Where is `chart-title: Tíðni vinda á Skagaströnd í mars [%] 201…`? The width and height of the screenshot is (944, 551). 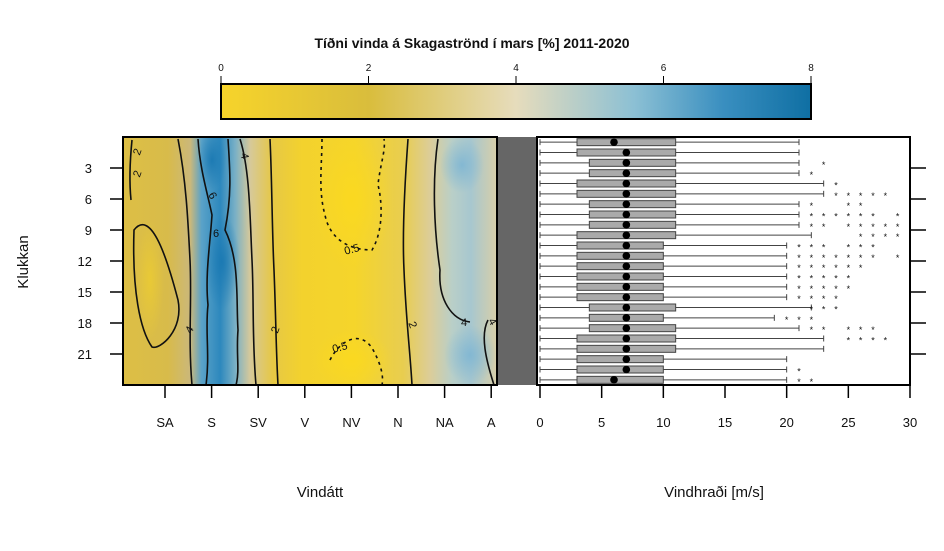 chart-title: Tíðni vinda á Skagaströnd í mars [%] 201… is located at coordinates (471, 43).